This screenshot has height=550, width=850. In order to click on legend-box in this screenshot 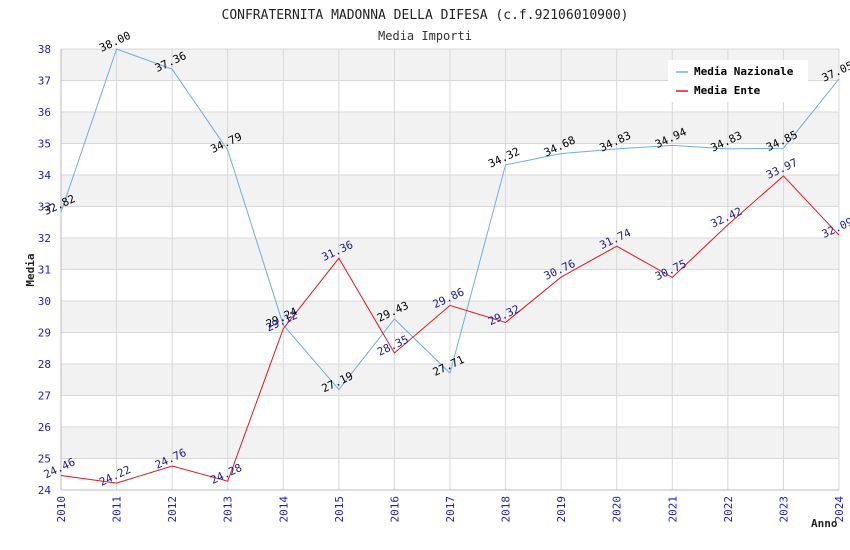, I will do `click(738, 81)`.